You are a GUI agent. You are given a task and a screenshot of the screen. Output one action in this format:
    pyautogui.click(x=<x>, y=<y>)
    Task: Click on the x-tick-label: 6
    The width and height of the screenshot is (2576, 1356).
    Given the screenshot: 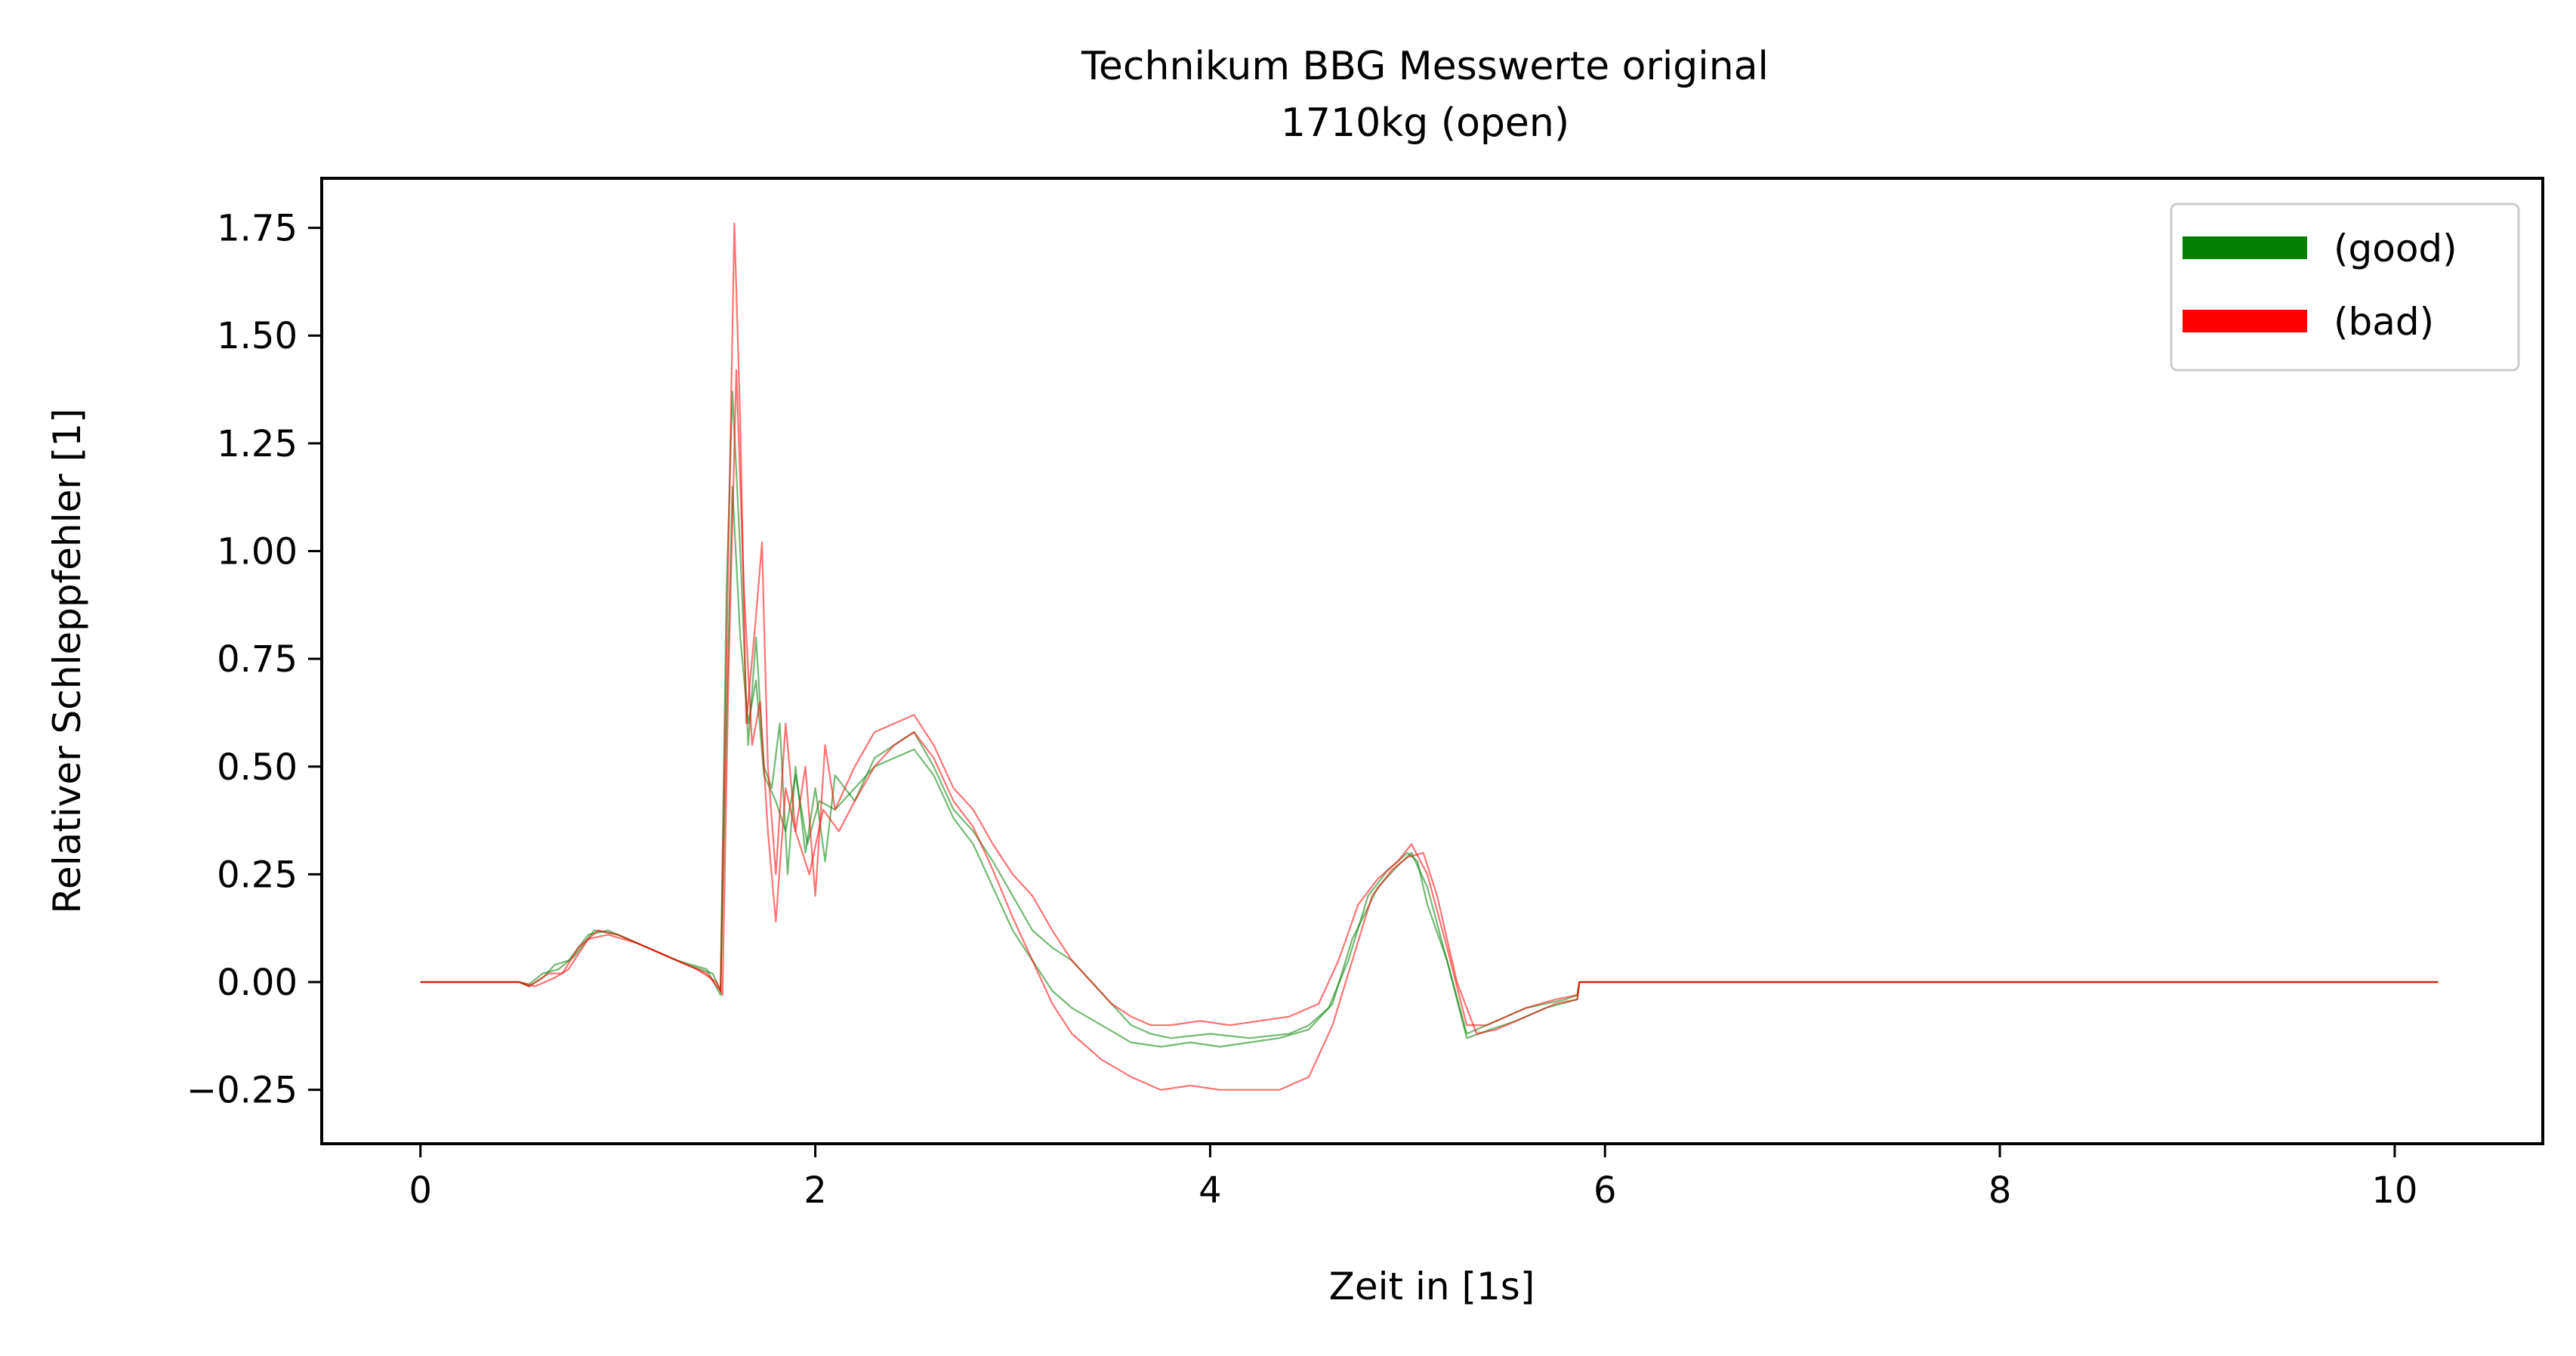 What is the action you would take?
    pyautogui.click(x=1605, y=1190)
    